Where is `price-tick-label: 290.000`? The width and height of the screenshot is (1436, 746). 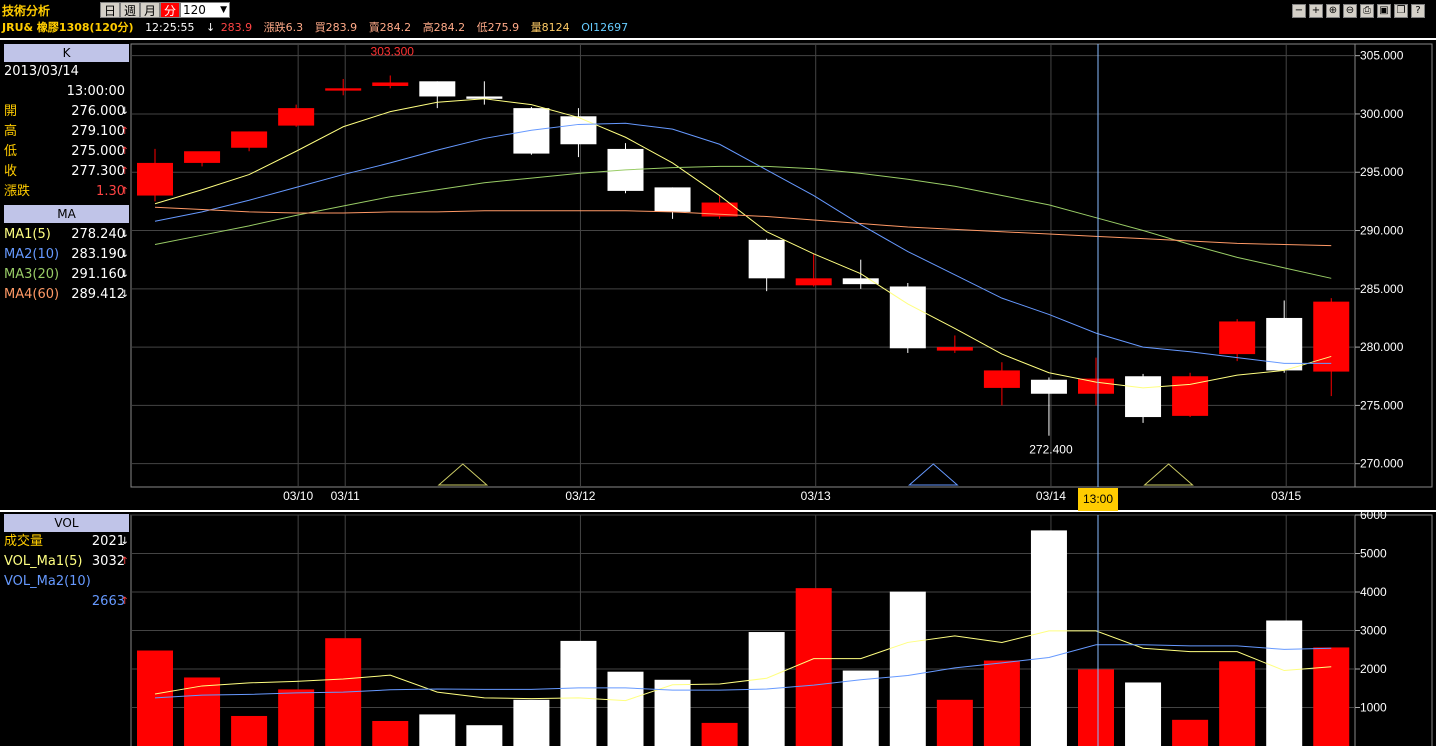 price-tick-label: 290.000 is located at coordinates (1382, 231).